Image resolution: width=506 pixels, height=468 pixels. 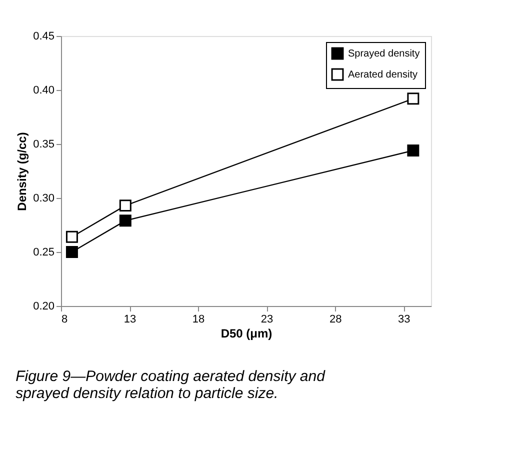 I want to click on x-axis-title: D50 (μm), so click(x=246, y=333).